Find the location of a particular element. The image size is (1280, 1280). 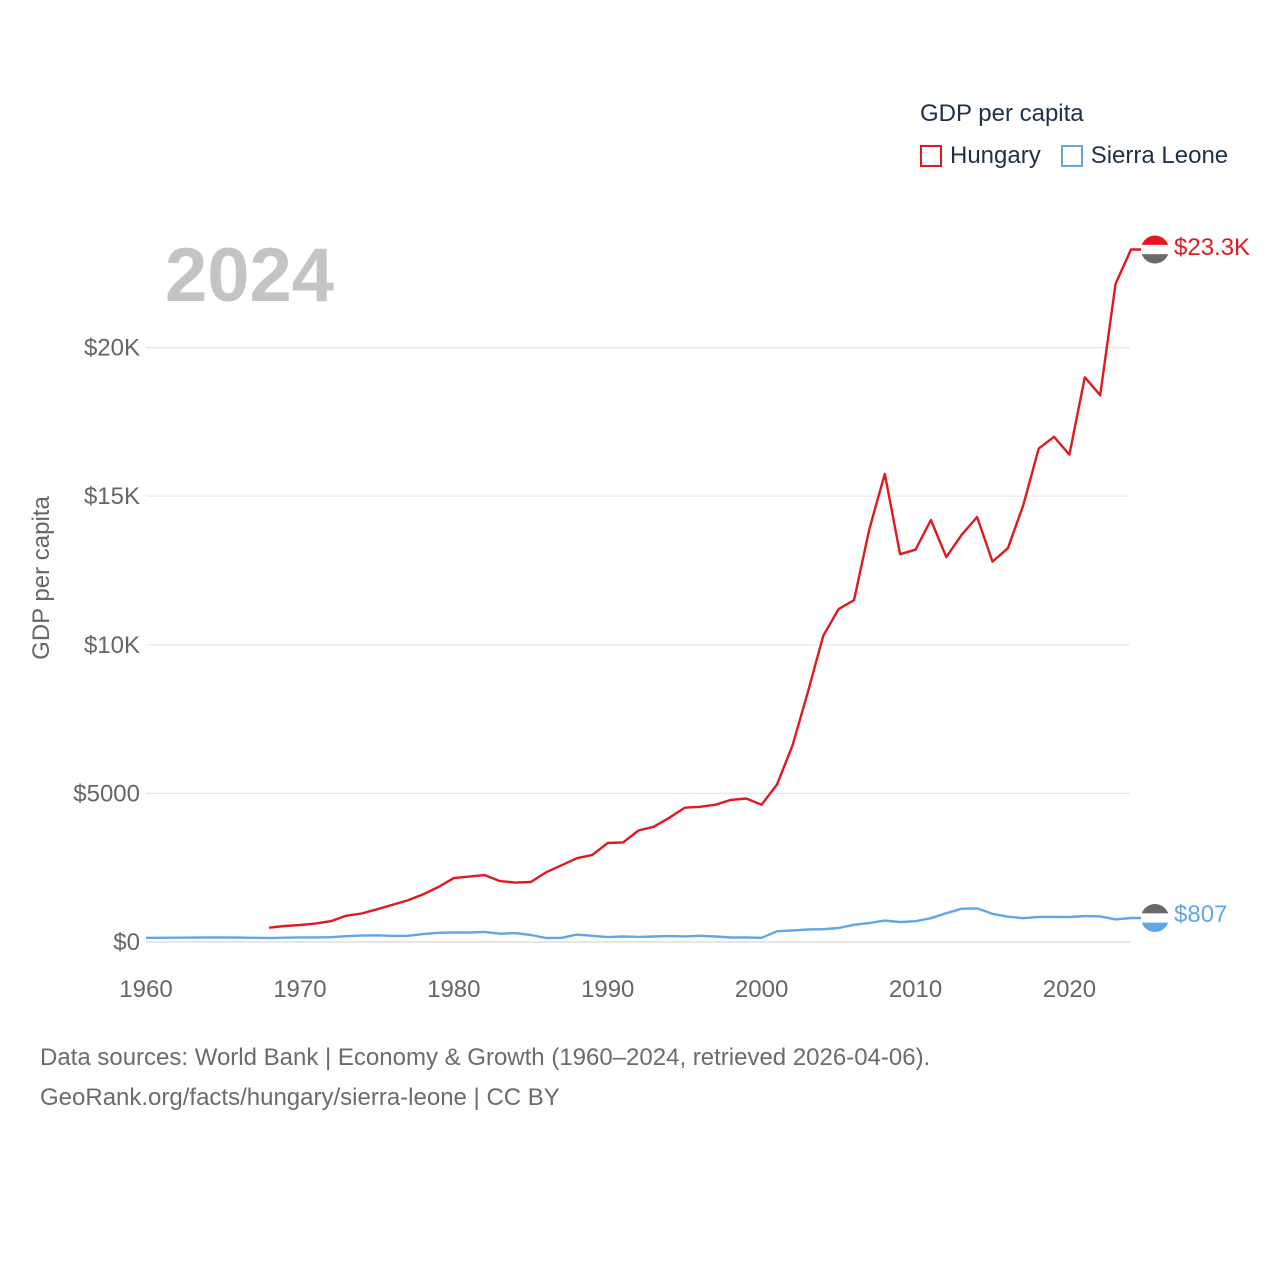

x-axis-ticks: 1960 1970 1980 1990 2000 2010 2020 is located at coordinates (607, 989).